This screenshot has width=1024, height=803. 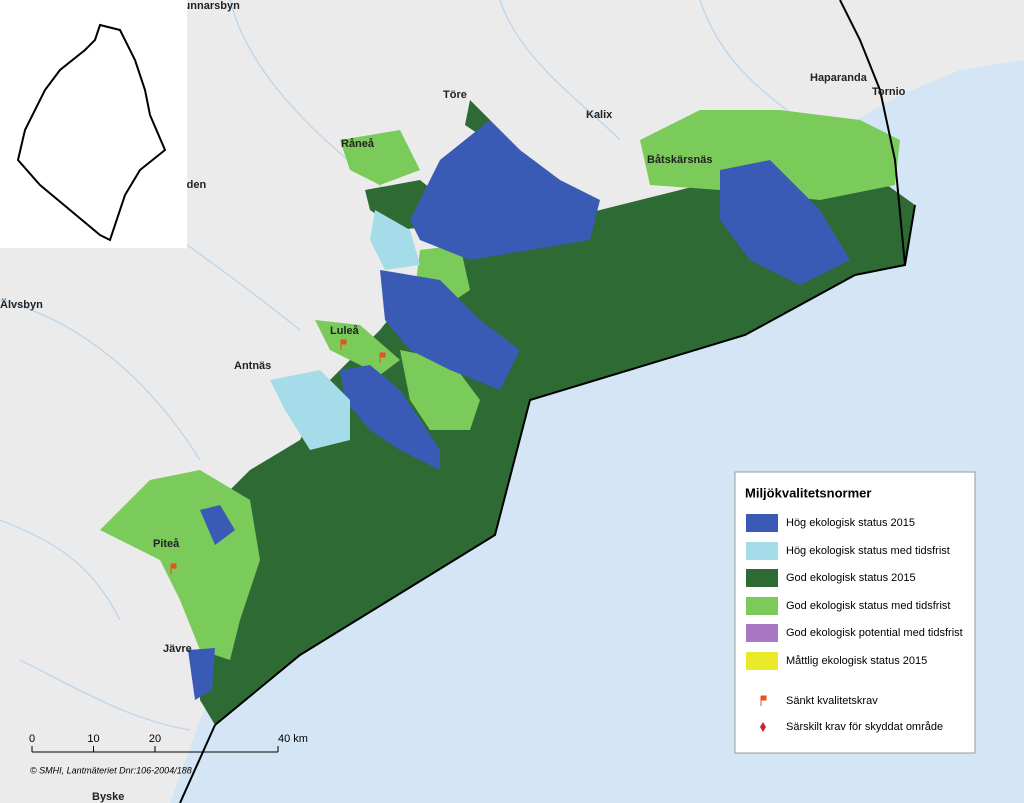 I want to click on place-label: Båtskärsnäs, so click(x=679, y=160).